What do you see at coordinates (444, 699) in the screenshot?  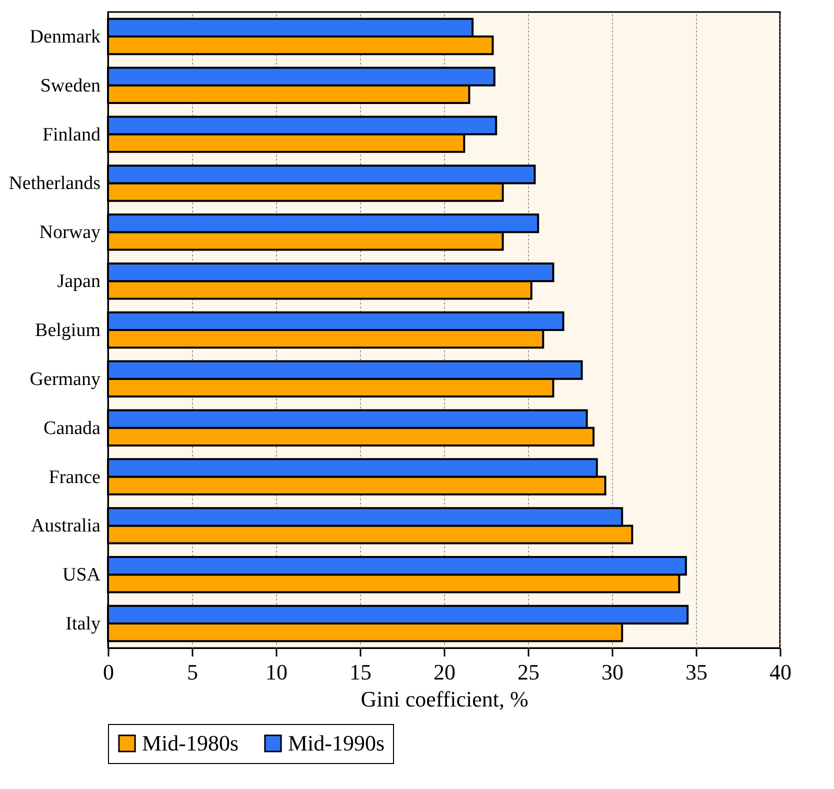 I see `x-axis-title: Gini coefficient, %` at bounding box center [444, 699].